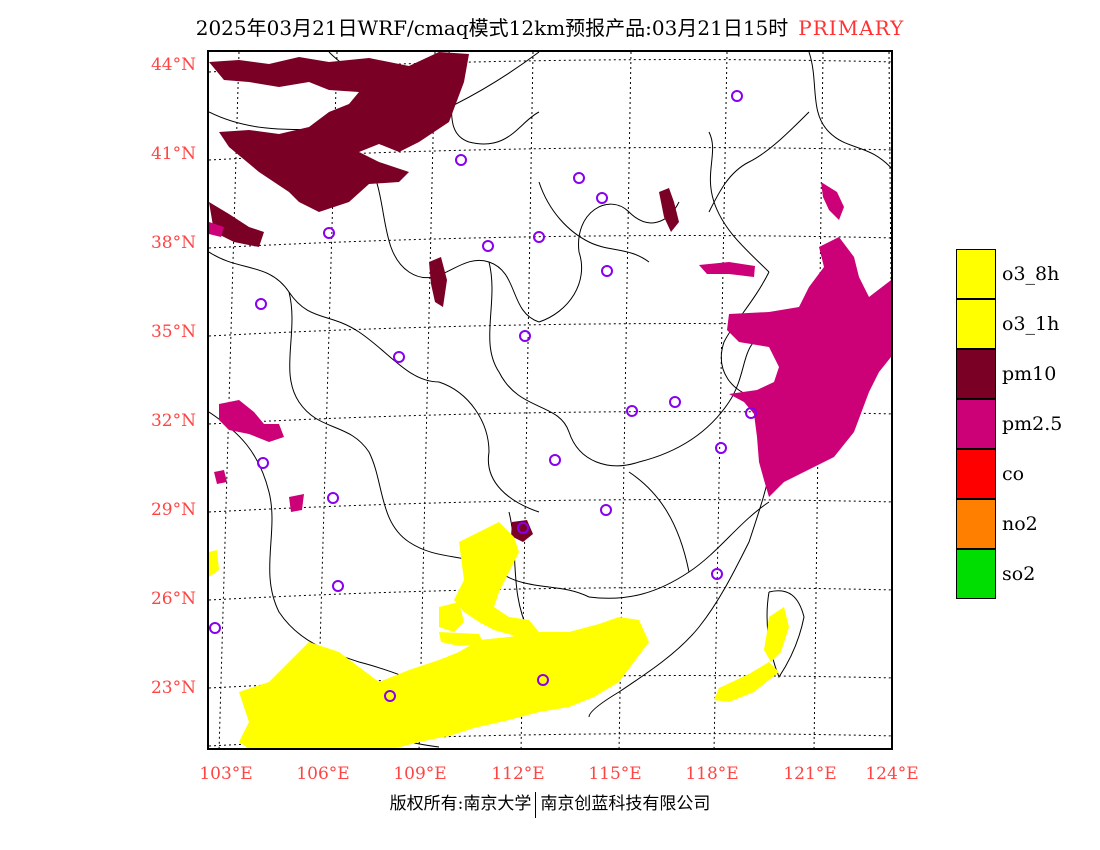  What do you see at coordinates (173, 65) in the screenshot?
I see `lat-label-44n: 44°N` at bounding box center [173, 65].